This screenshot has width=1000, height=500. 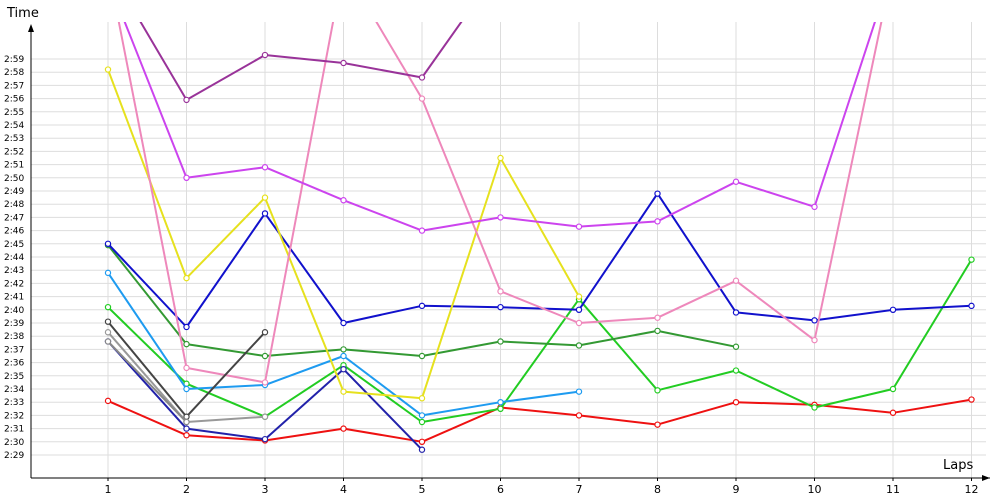 What do you see at coordinates (14, 245) in the screenshot?
I see `y-tick-label: 2:45` at bounding box center [14, 245].